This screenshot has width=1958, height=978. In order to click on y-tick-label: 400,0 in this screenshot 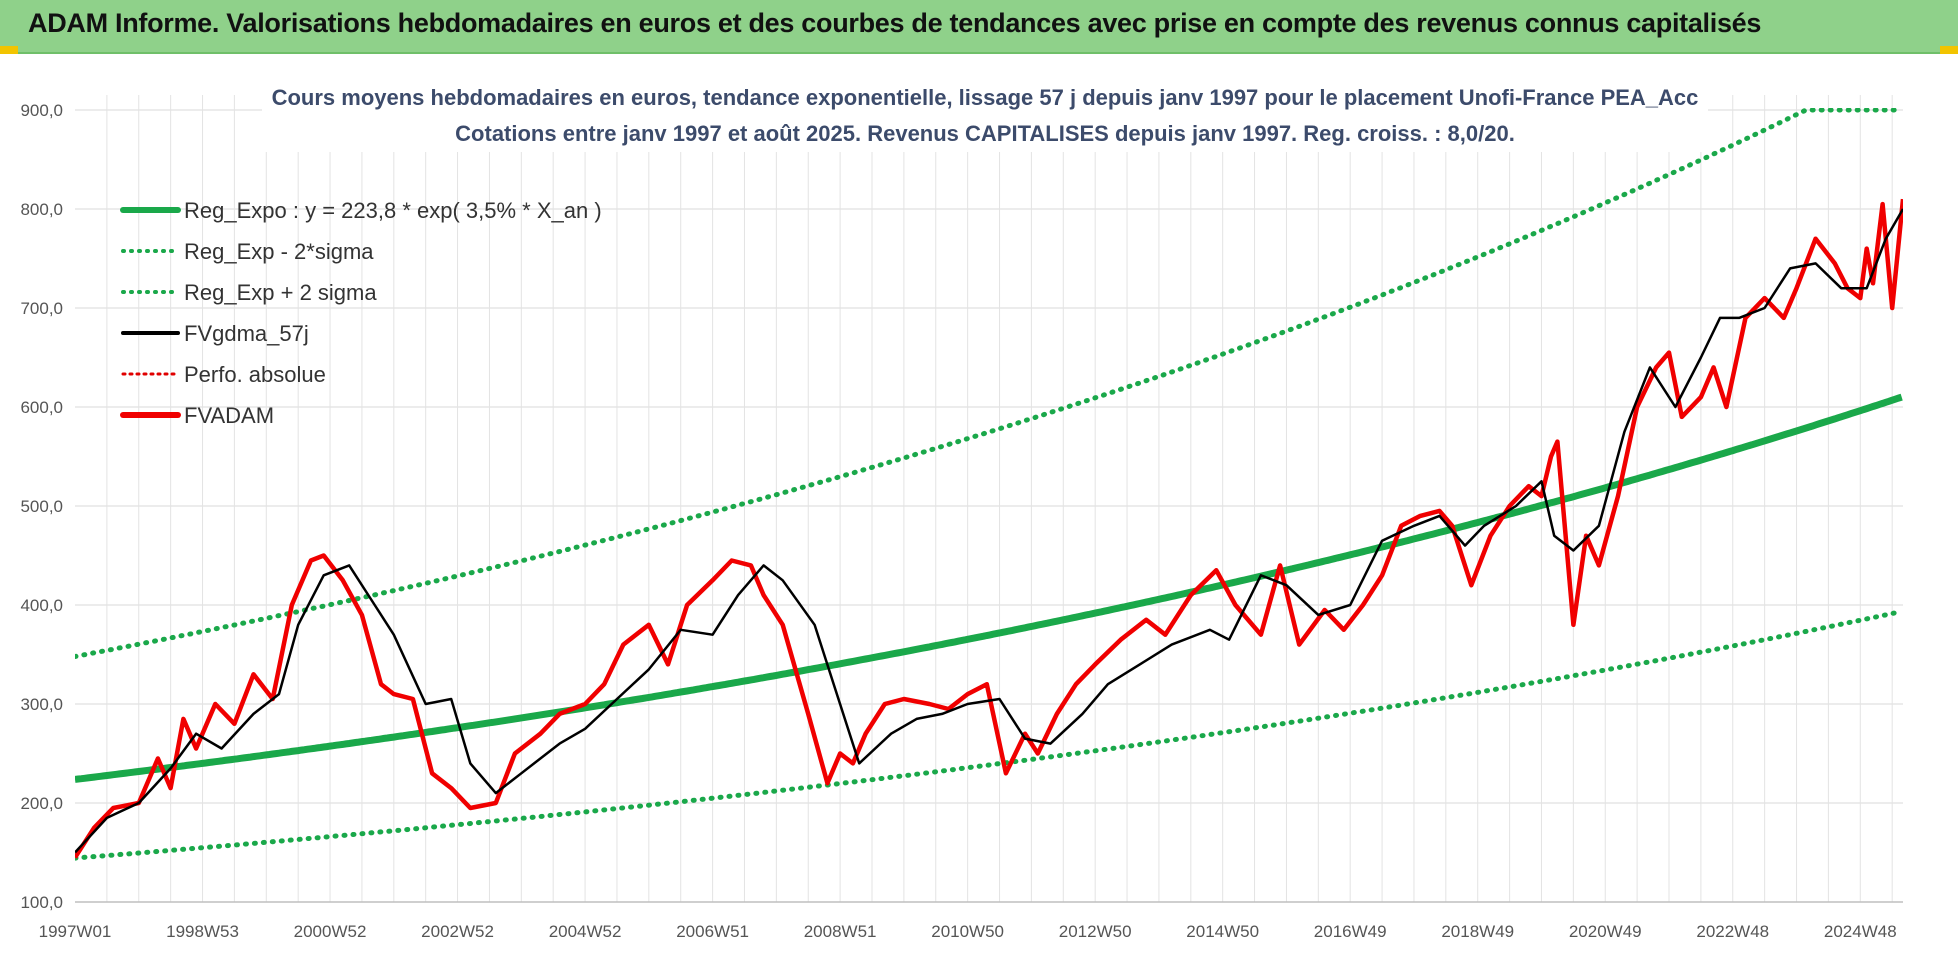, I will do `click(41, 605)`.